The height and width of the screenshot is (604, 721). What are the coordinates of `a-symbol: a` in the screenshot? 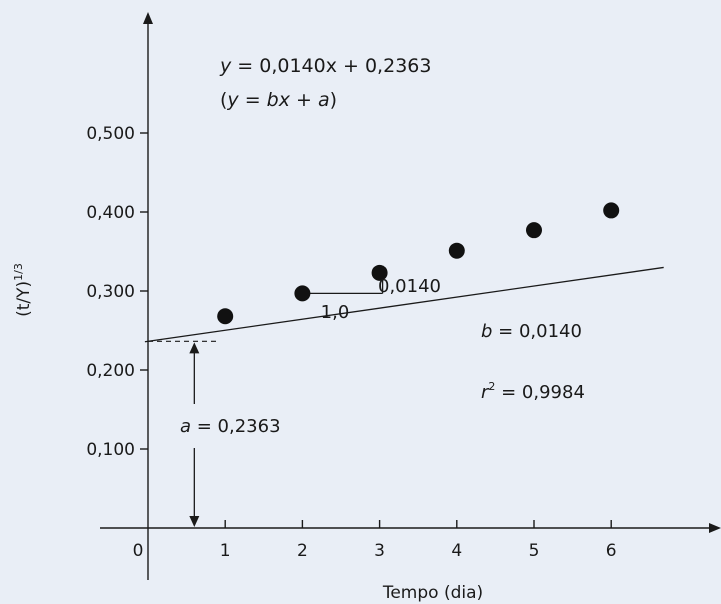 It's located at (185, 426).